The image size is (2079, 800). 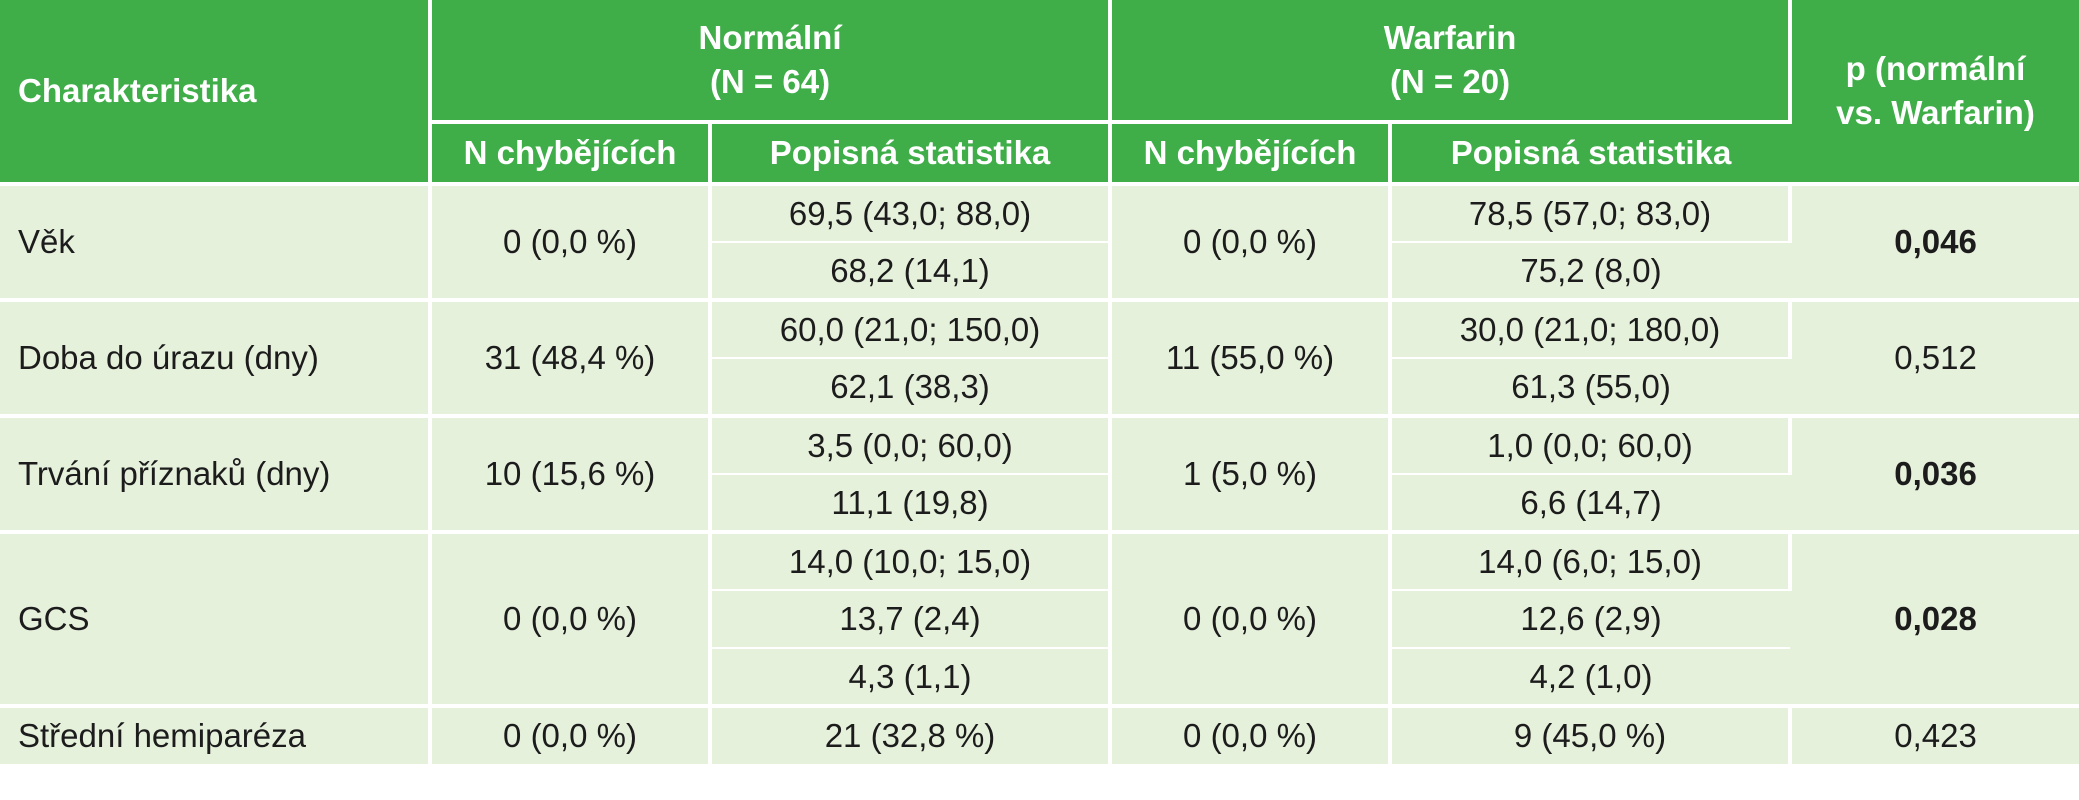 I want to click on pvalue-cell: 0,028, so click(x=1934, y=618).